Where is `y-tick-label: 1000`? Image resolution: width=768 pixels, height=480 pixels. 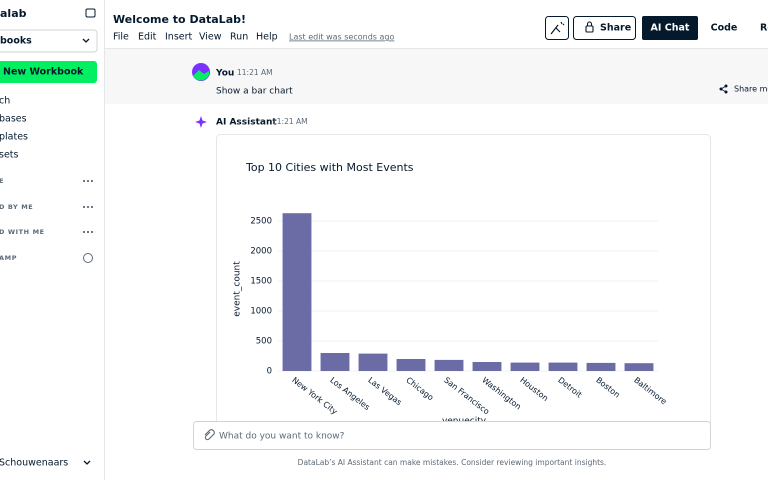
y-tick-label: 1000 is located at coordinates (261, 312).